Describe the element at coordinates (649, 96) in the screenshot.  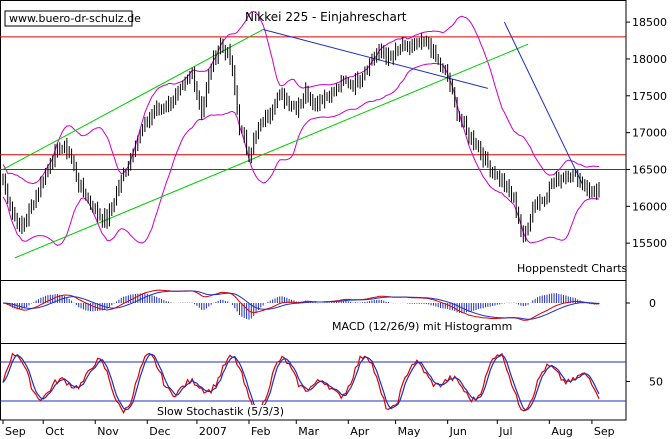
I see `y-tick-label: 17500` at that location.